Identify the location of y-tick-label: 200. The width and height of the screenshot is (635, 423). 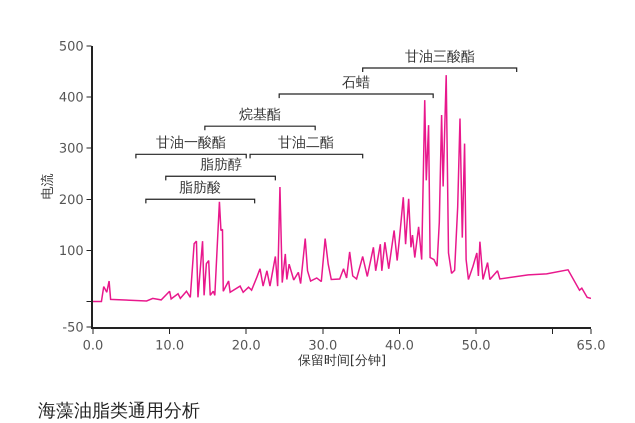
(71, 200).